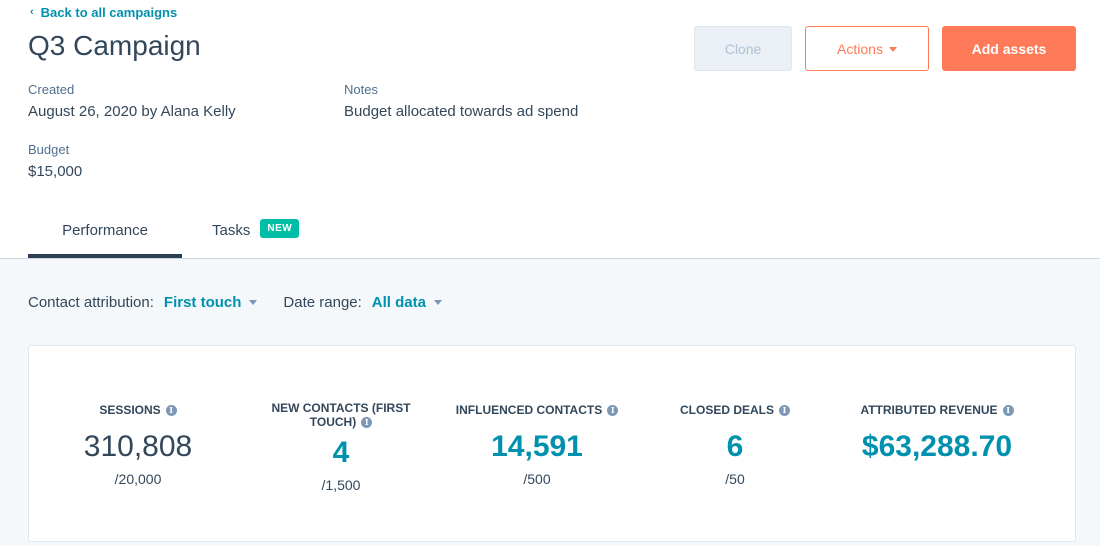  I want to click on metric-new-contacts: NEW CONTACTS (FIRST TOUCH) i 4 /1,500, so click(341, 447).